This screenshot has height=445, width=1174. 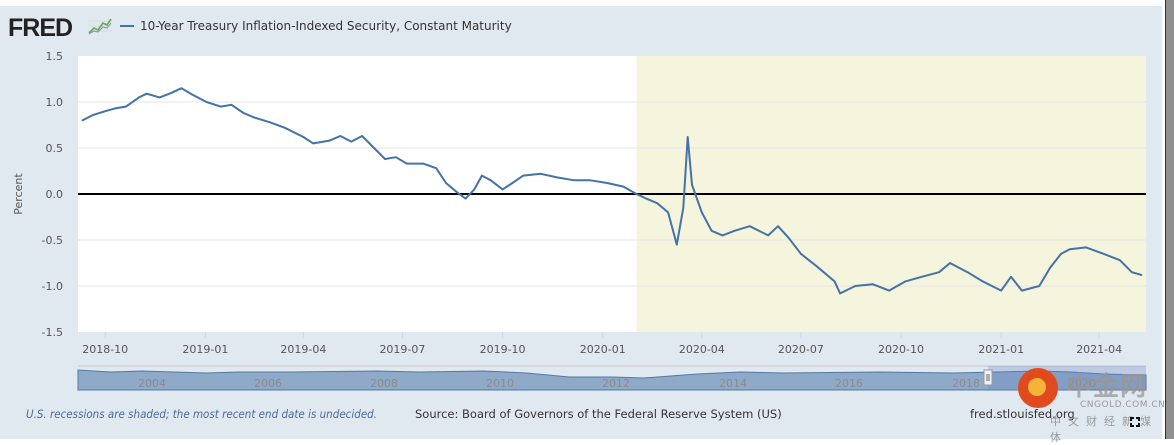 I want to click on x-tick-label: 2020-10, so click(x=901, y=349).